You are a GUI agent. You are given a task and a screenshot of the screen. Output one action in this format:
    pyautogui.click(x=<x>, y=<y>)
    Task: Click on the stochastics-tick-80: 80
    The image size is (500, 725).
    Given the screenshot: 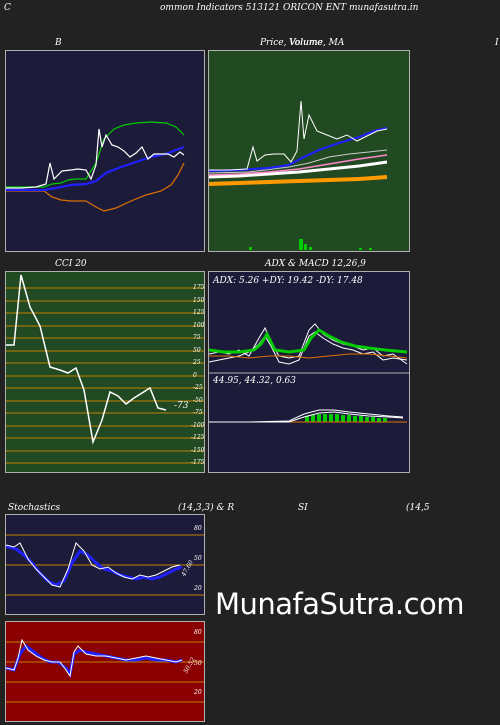 What is the action you would take?
    pyautogui.click(x=198, y=528)
    